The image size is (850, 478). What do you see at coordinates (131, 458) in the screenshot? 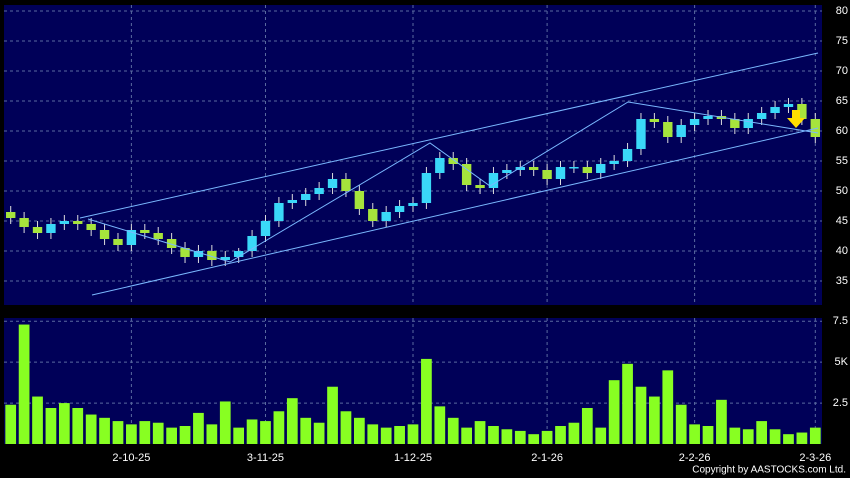
I see `x-tick-label: 2-10-25` at bounding box center [131, 458].